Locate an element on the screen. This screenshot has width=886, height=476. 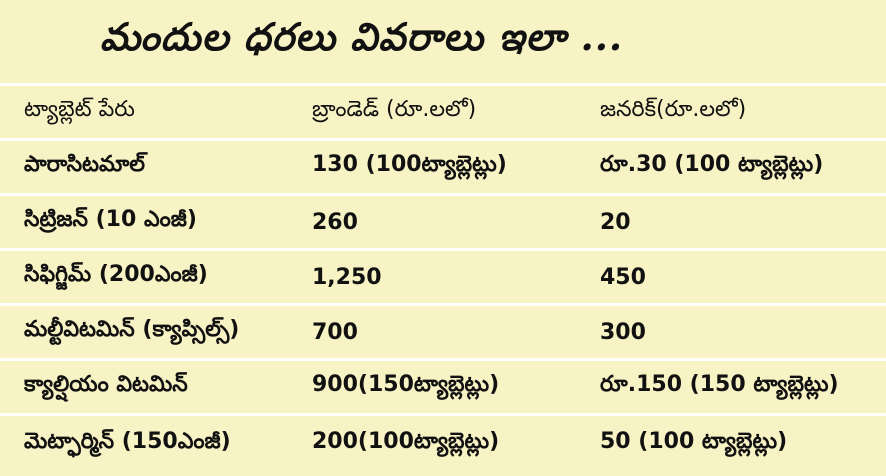
header-tablet-name: ట్యాబ్లెట్ పేరు is located at coordinates (79, 109).